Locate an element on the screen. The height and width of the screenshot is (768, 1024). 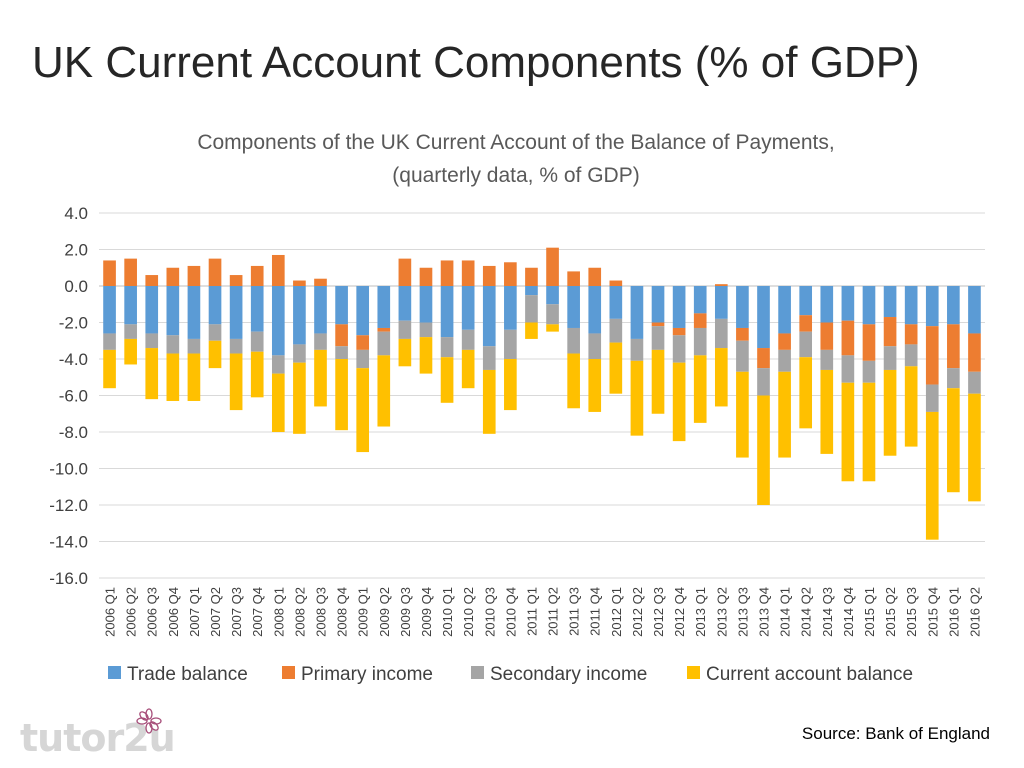
x-tick-label: 2011 Q1 is located at coordinates (531, 611).